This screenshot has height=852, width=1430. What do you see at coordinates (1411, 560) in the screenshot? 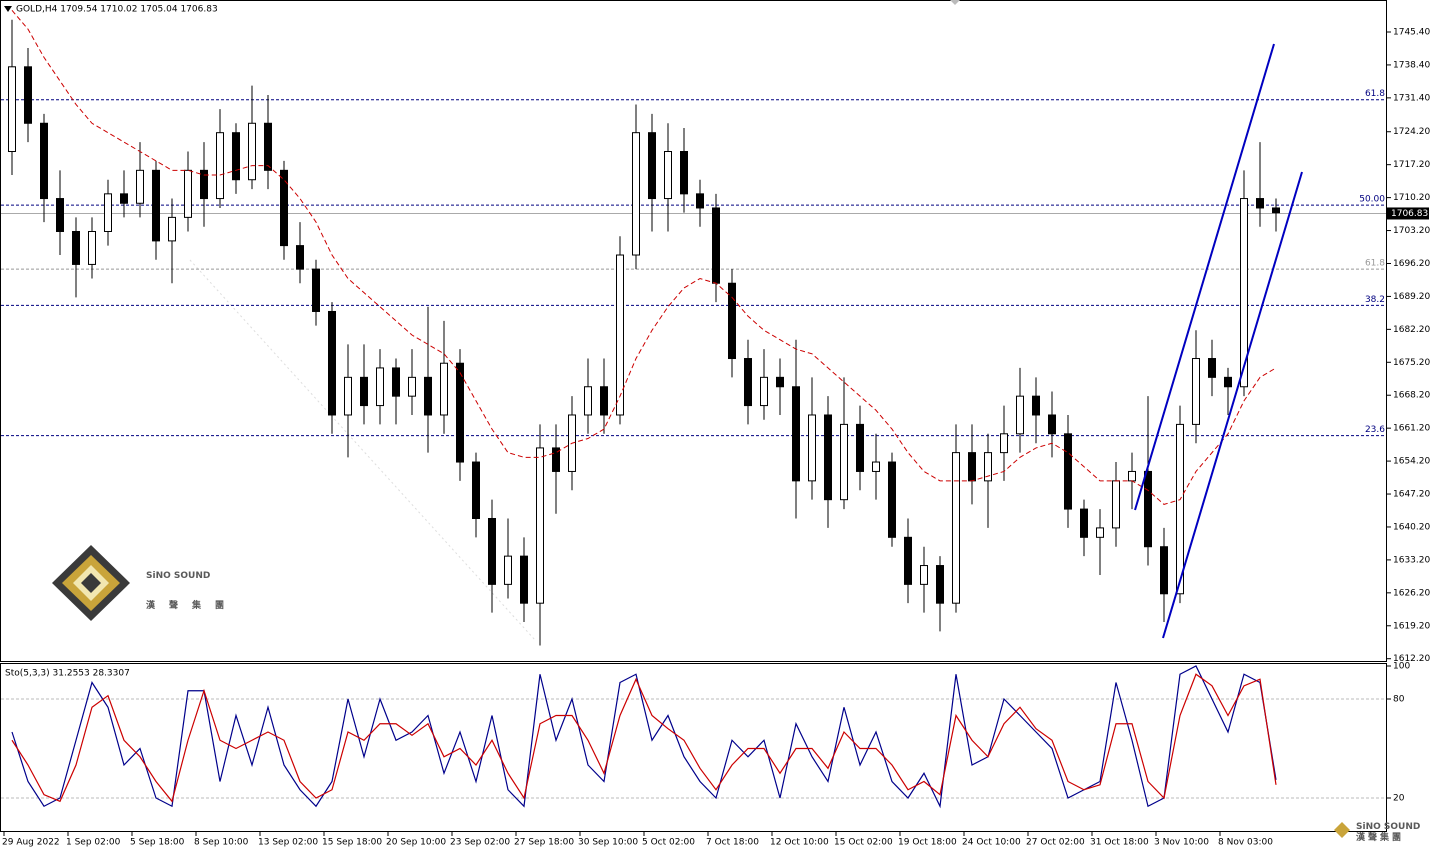
I see `y-tick-label: 1633.20` at bounding box center [1411, 560].